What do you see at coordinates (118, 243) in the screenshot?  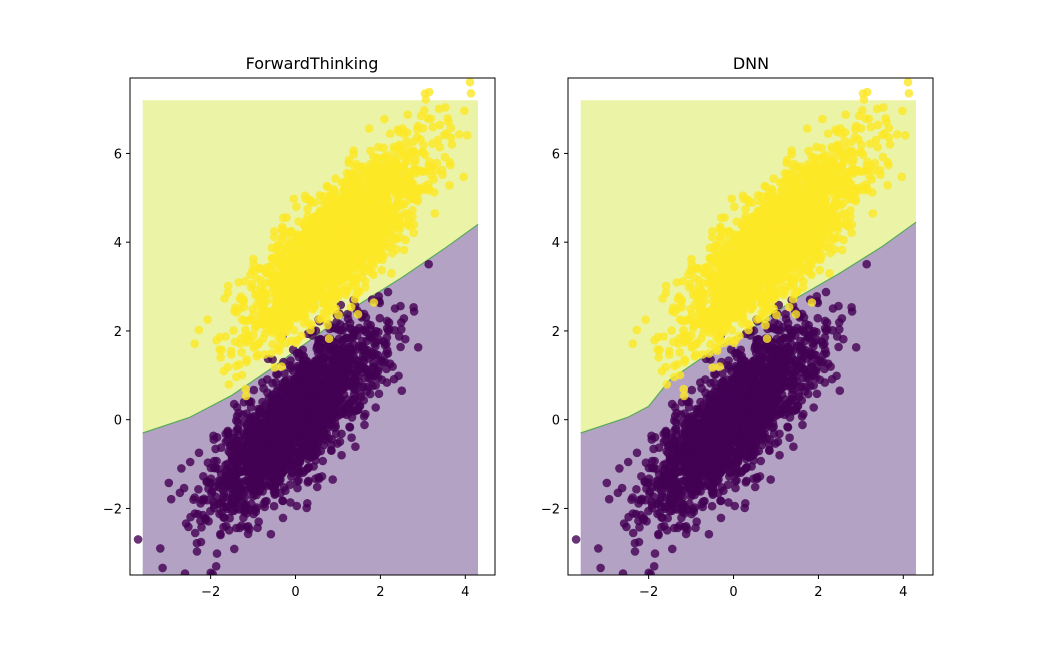 I see `y-tick-label: 4` at bounding box center [118, 243].